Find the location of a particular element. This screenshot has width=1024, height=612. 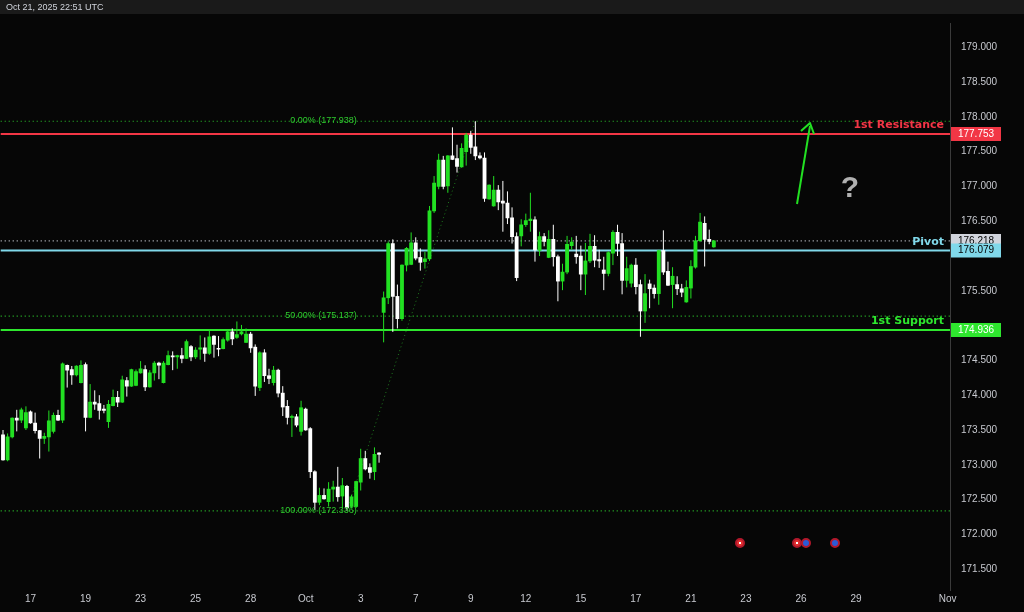

x-tick-label: 26 is located at coordinates (801, 598).